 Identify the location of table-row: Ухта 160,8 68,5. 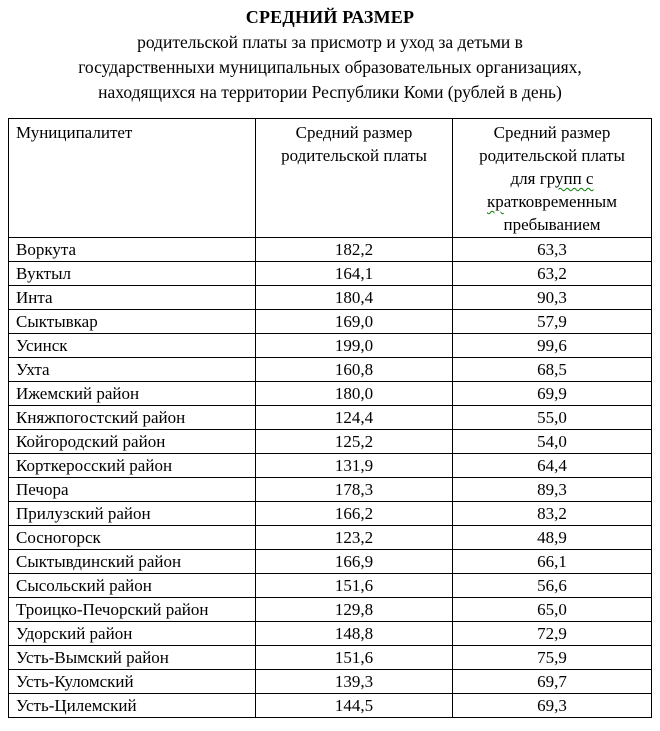
(330, 369).